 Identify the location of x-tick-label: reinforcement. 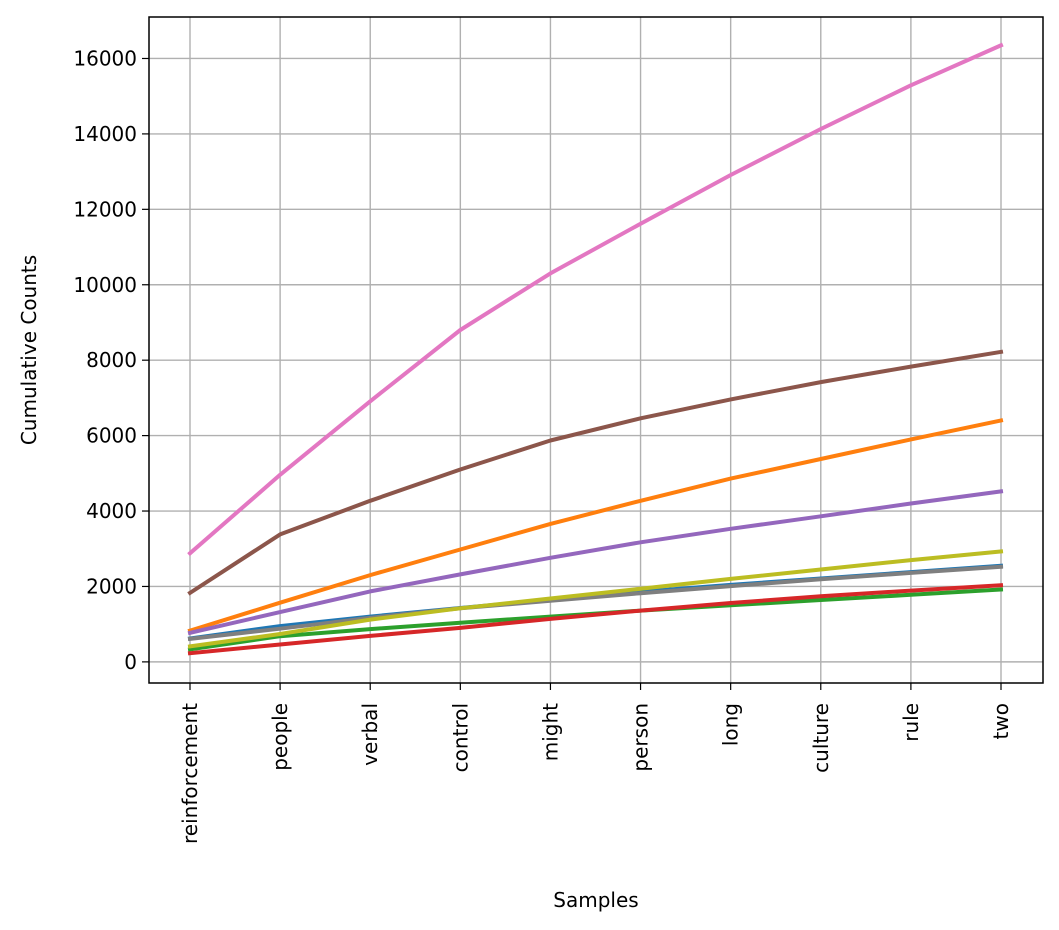
(190, 773).